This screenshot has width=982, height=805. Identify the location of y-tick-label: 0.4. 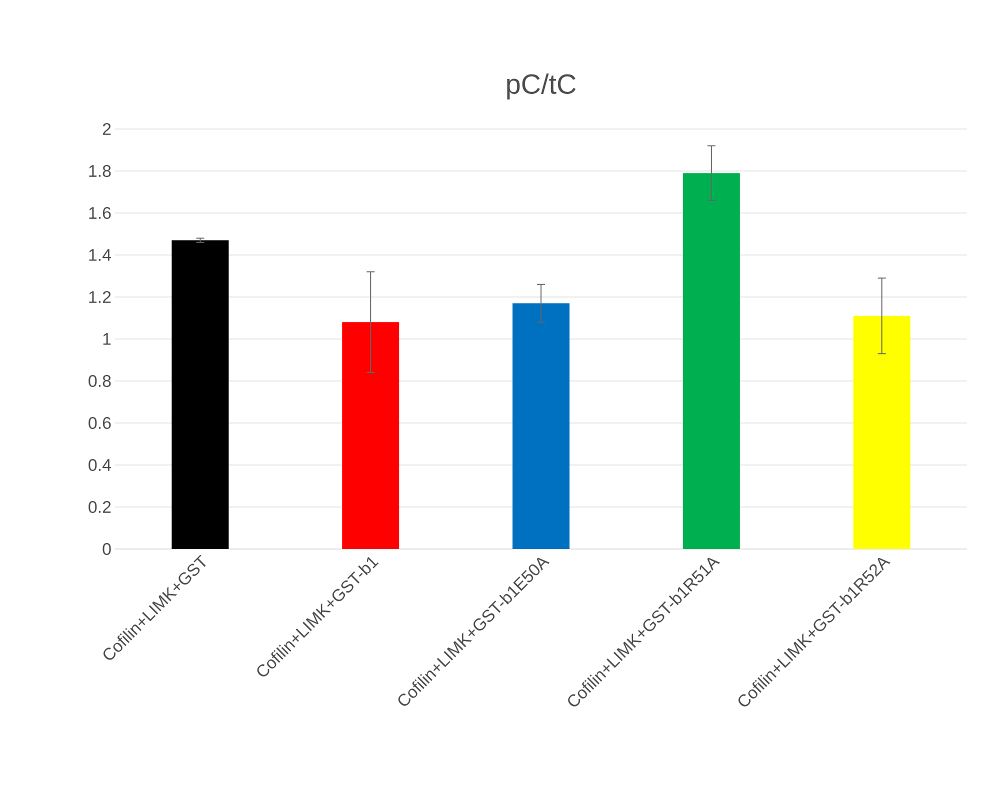
(99, 464).